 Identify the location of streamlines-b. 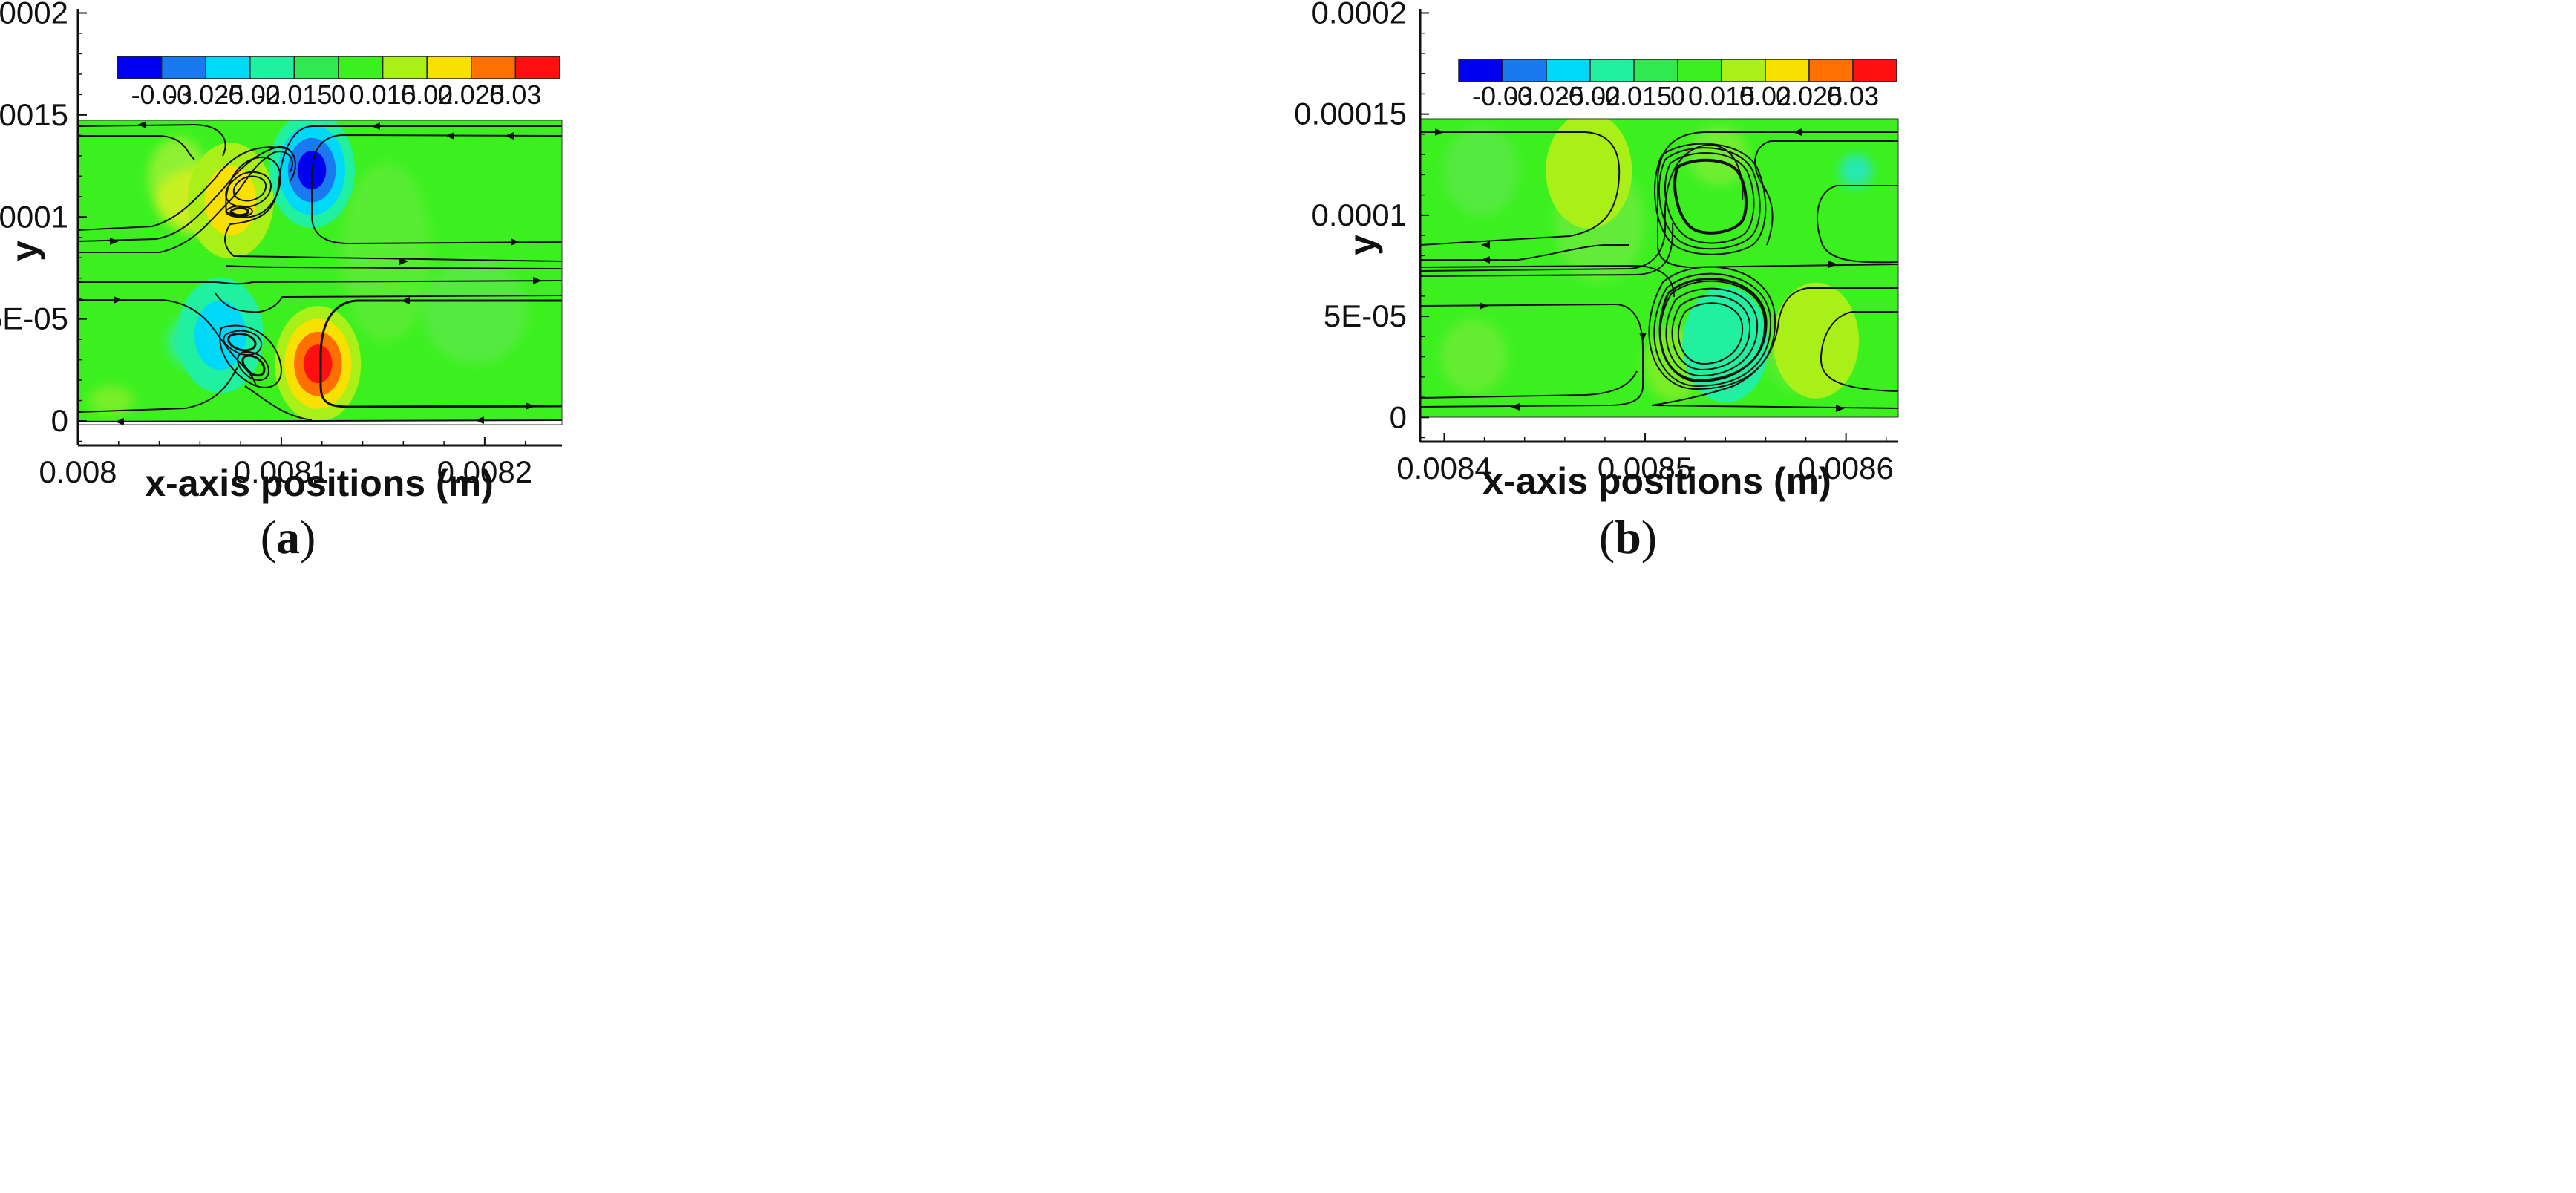
(1659, 270).